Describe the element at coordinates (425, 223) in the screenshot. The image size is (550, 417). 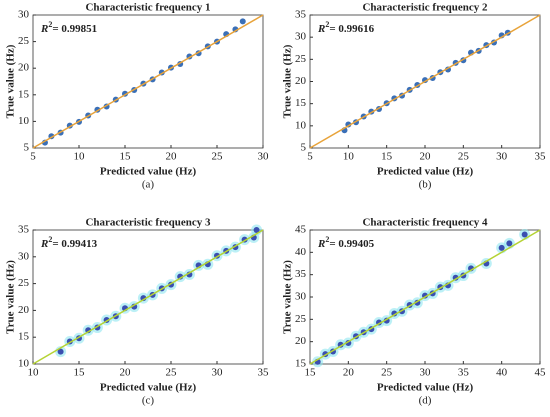
I see `chart-title: Characteristic frequency 4` at that location.